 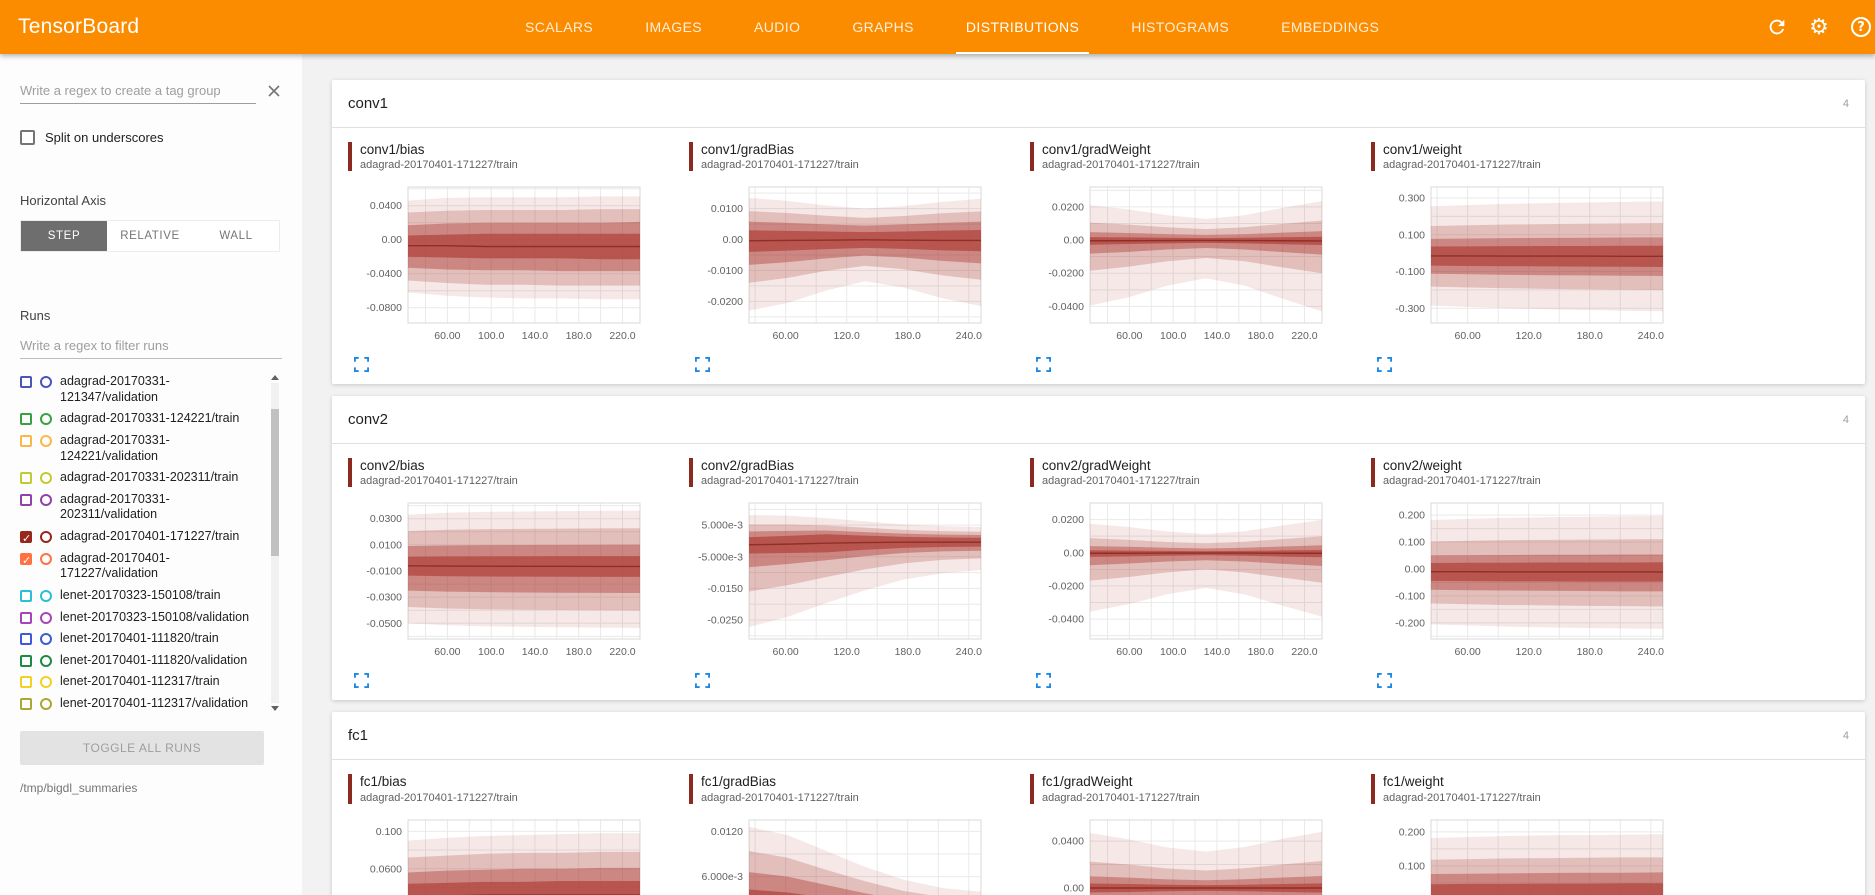 What do you see at coordinates (1096, 149) in the screenshot?
I see `chart-title: conv1/gradWeight` at bounding box center [1096, 149].